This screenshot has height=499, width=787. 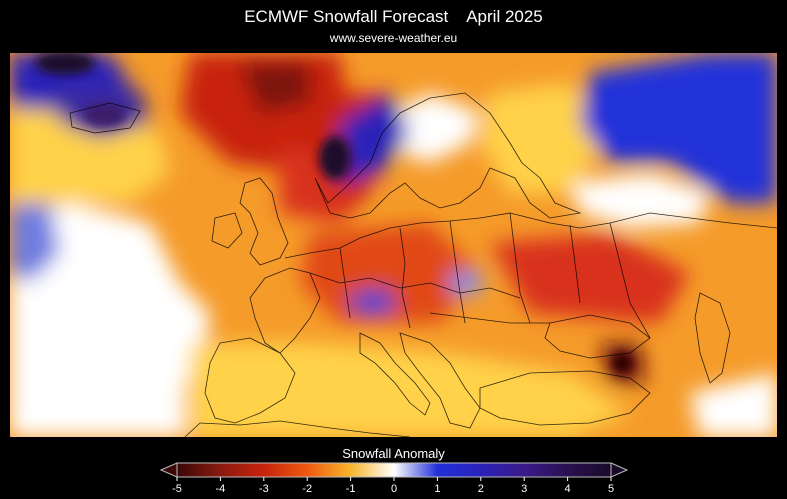 What do you see at coordinates (395, 374) in the screenshot?
I see `coast-italy` at bounding box center [395, 374].